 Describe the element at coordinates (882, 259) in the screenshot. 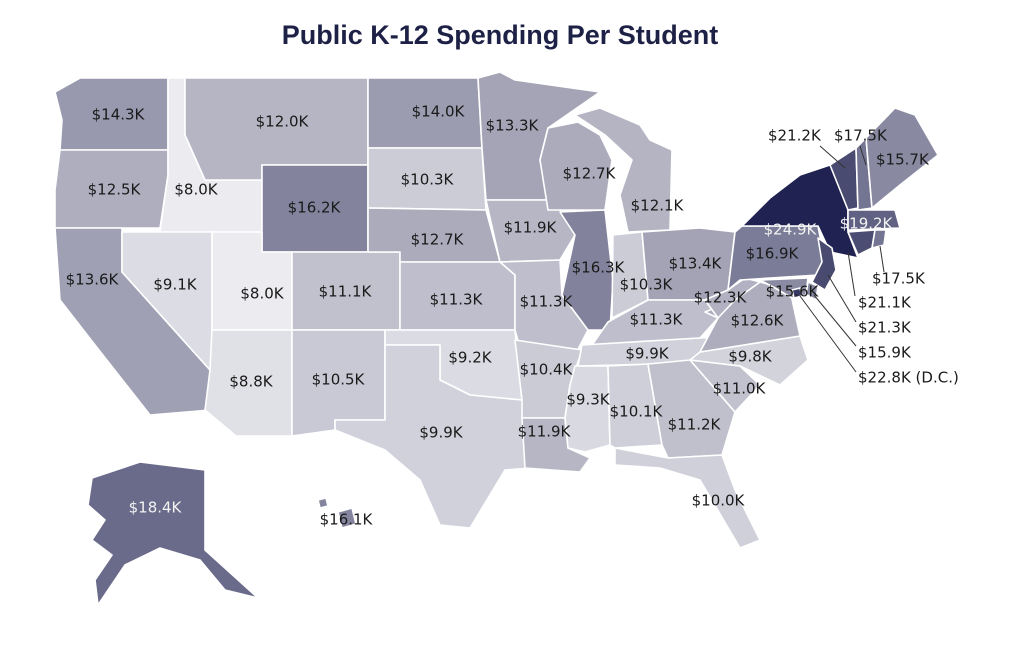

I see `leader-RI` at that location.